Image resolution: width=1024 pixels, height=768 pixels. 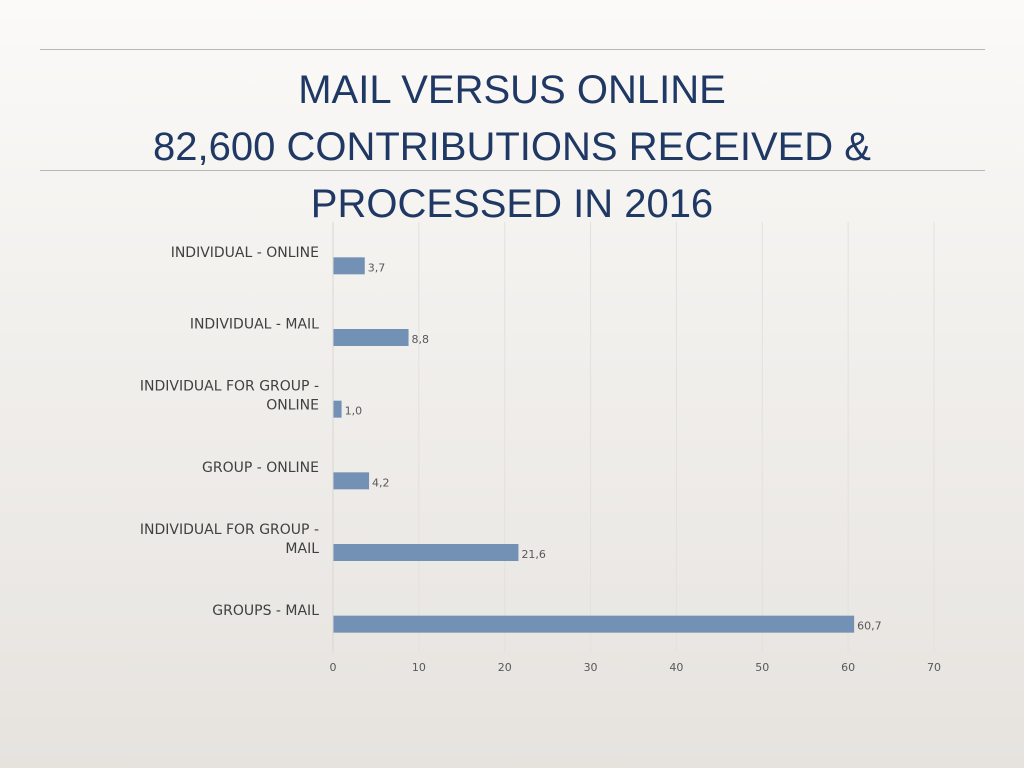 I want to click on category-label-5: GROUPS - MAIL, so click(x=265, y=611).